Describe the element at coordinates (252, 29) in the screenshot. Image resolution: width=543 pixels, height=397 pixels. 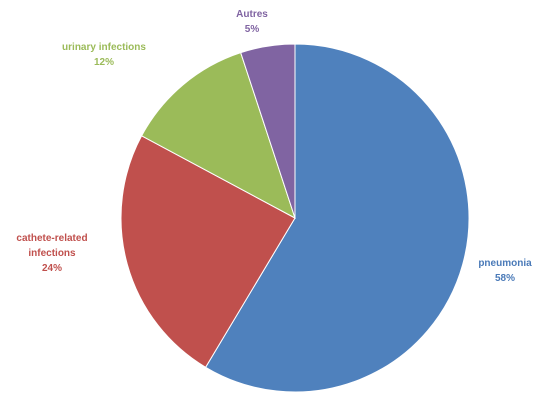
I see `pie-label-line: 5%` at that location.